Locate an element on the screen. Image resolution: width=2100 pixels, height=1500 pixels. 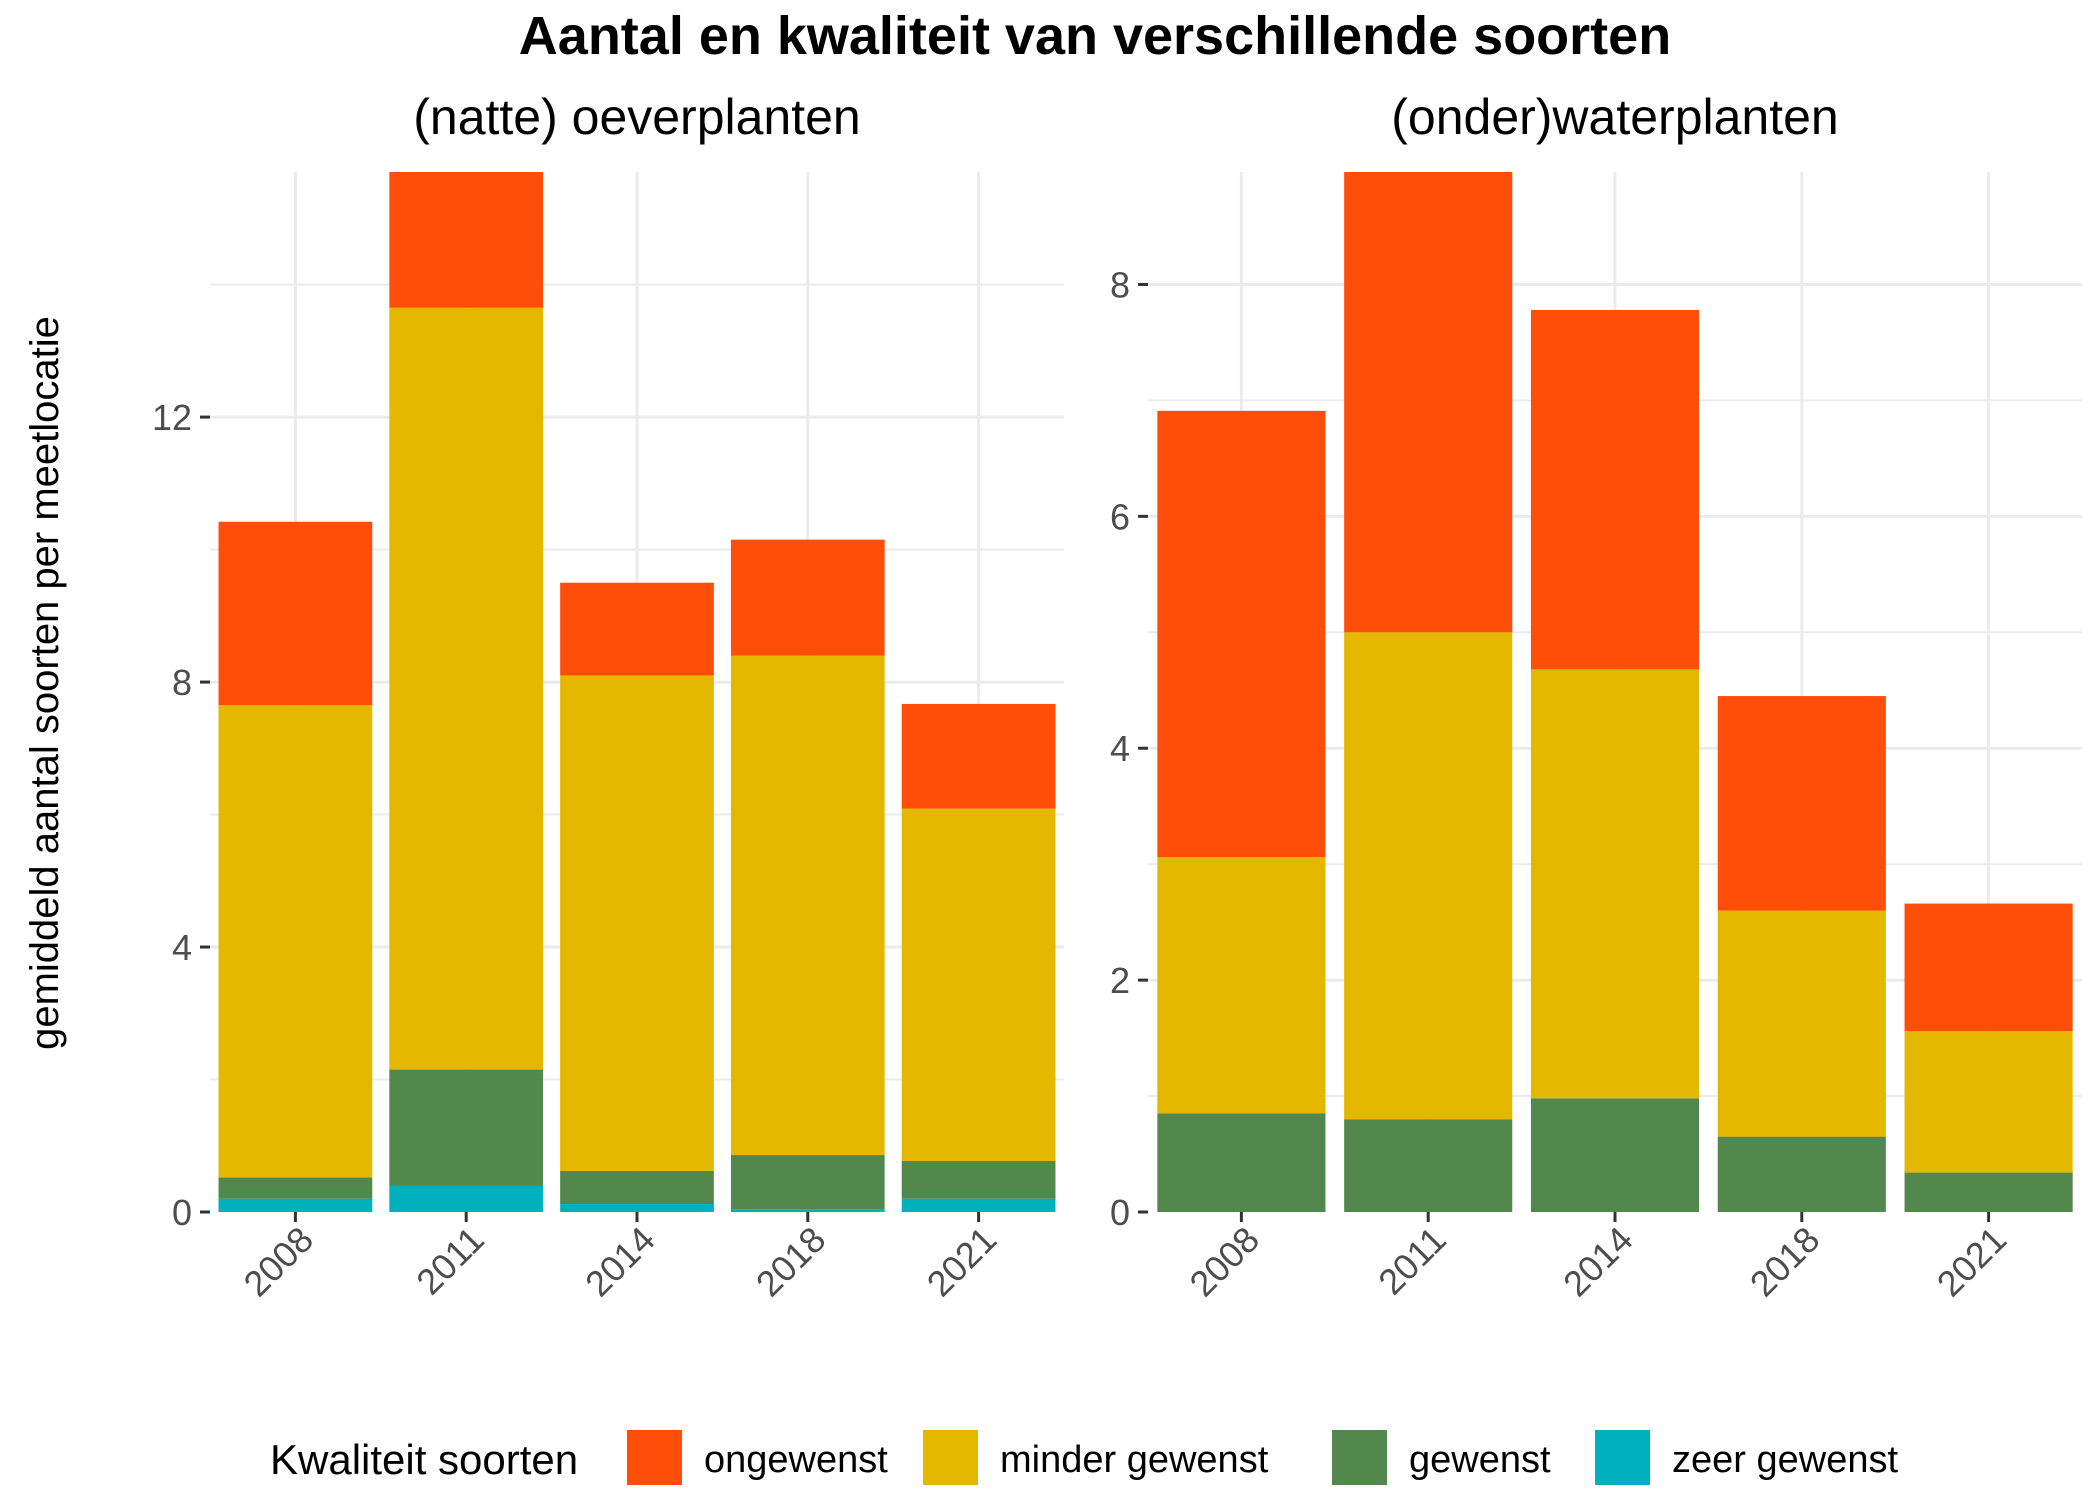
legend-title: Kwaliteit soorten is located at coordinates (424, 1459).